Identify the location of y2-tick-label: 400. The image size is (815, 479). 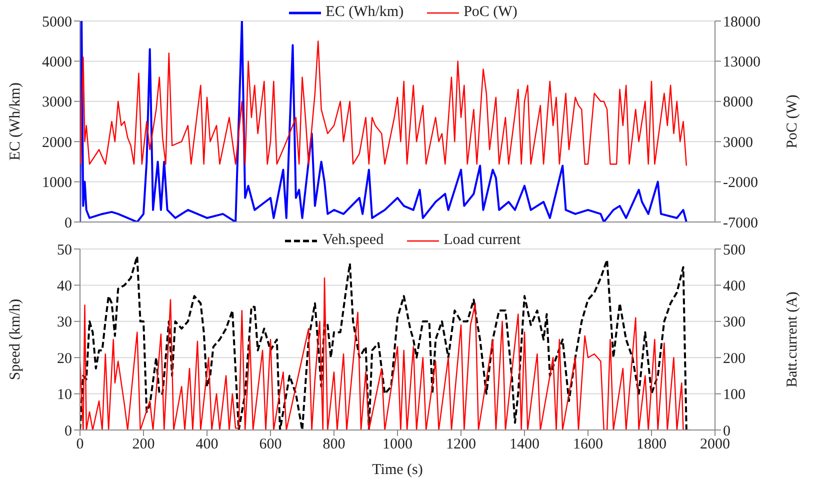
(734, 286).